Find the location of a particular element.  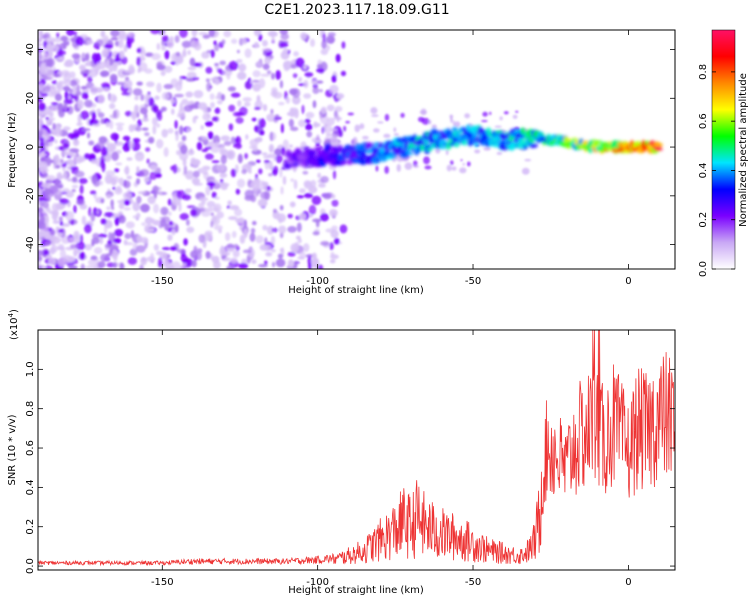

snr-x-tick-label: -50 is located at coordinates (473, 582).